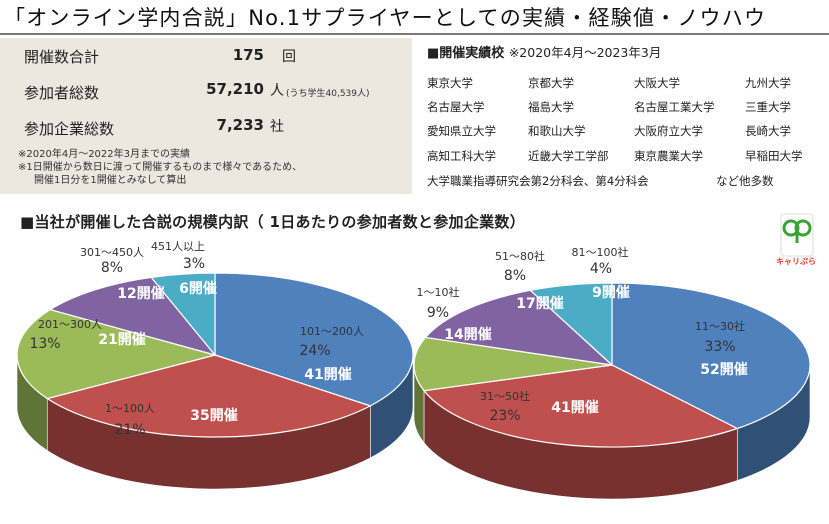  I want to click on slice-events-label: 21開催, so click(121, 339).